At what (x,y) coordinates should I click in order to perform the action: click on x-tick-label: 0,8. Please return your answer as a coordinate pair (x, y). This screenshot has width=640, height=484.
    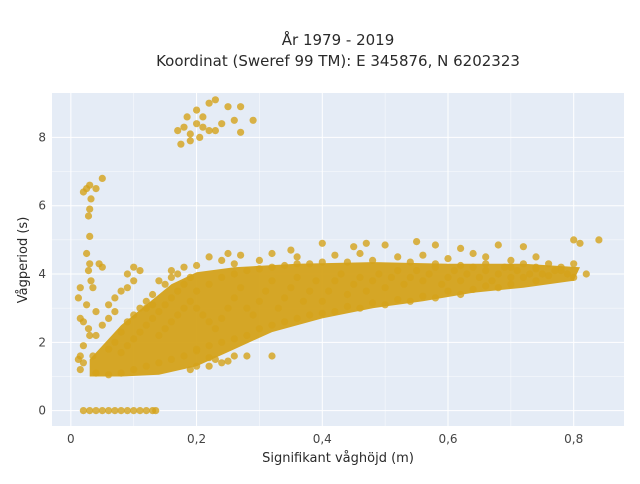
    Looking at the image, I should click on (573, 439).